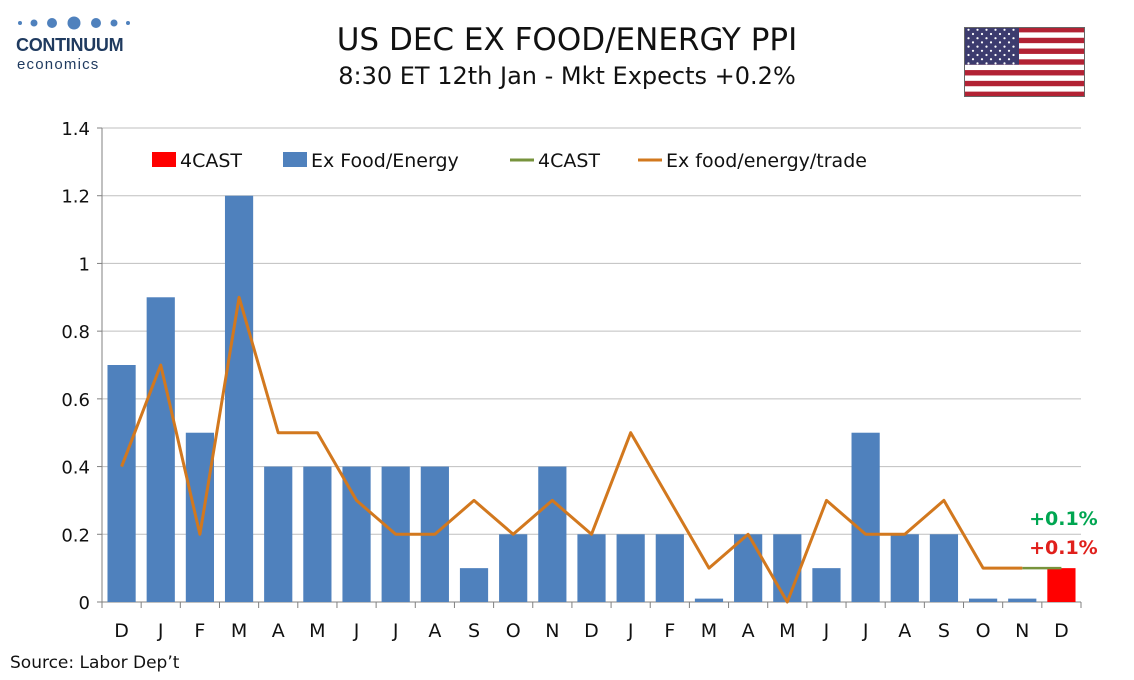 This screenshot has height=680, width=1134. What do you see at coordinates (74, 23) in the screenshot?
I see `logo-dots-icon` at bounding box center [74, 23].